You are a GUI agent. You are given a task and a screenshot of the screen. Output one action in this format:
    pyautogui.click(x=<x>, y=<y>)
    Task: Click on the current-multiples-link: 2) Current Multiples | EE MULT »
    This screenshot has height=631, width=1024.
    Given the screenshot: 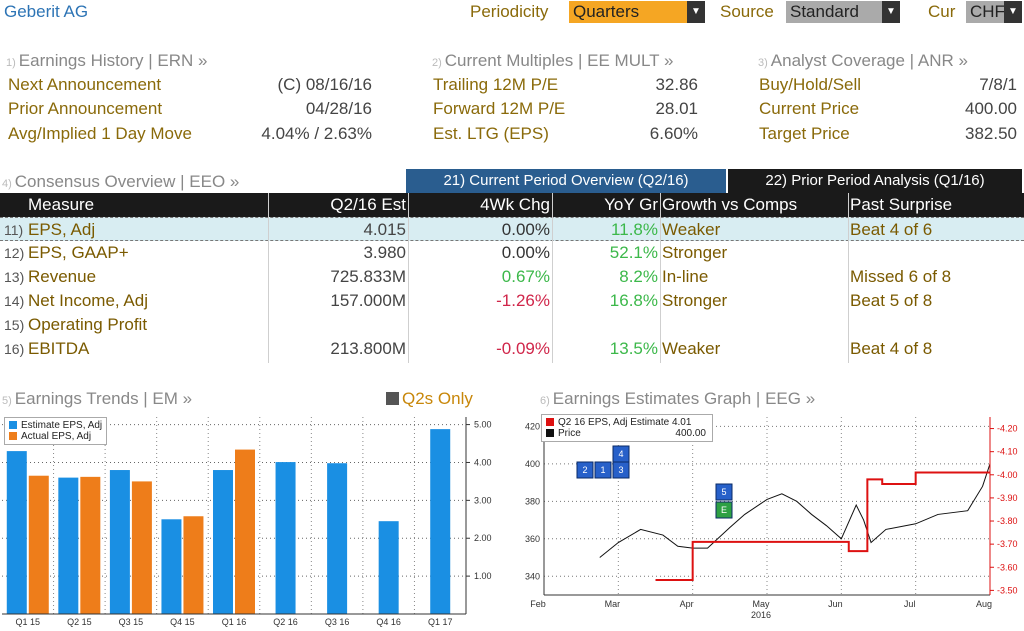 What is the action you would take?
    pyautogui.click(x=552, y=61)
    